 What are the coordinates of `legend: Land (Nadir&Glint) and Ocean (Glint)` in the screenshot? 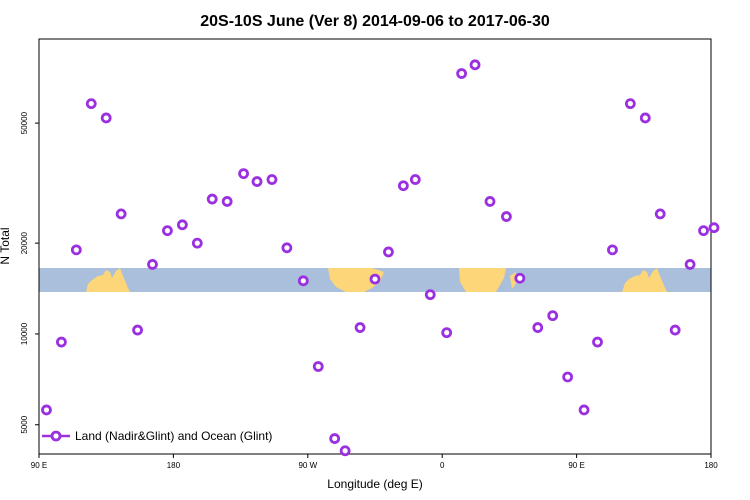 It's located at (157, 436).